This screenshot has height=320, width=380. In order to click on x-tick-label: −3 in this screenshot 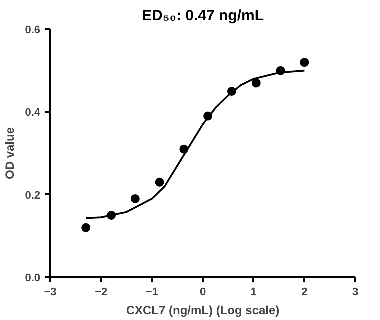, I will do `click(50, 292)`.